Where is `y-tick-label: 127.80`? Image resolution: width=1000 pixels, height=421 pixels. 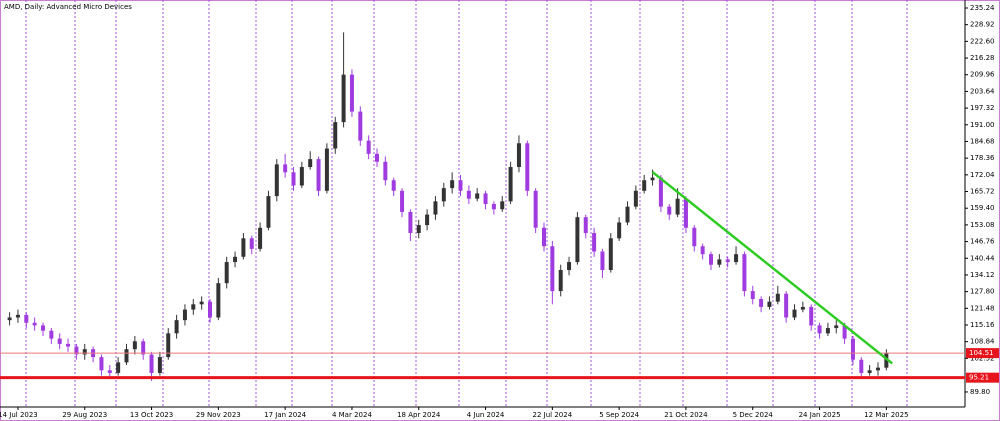 y-tick-label: 127.80 is located at coordinates (982, 292).